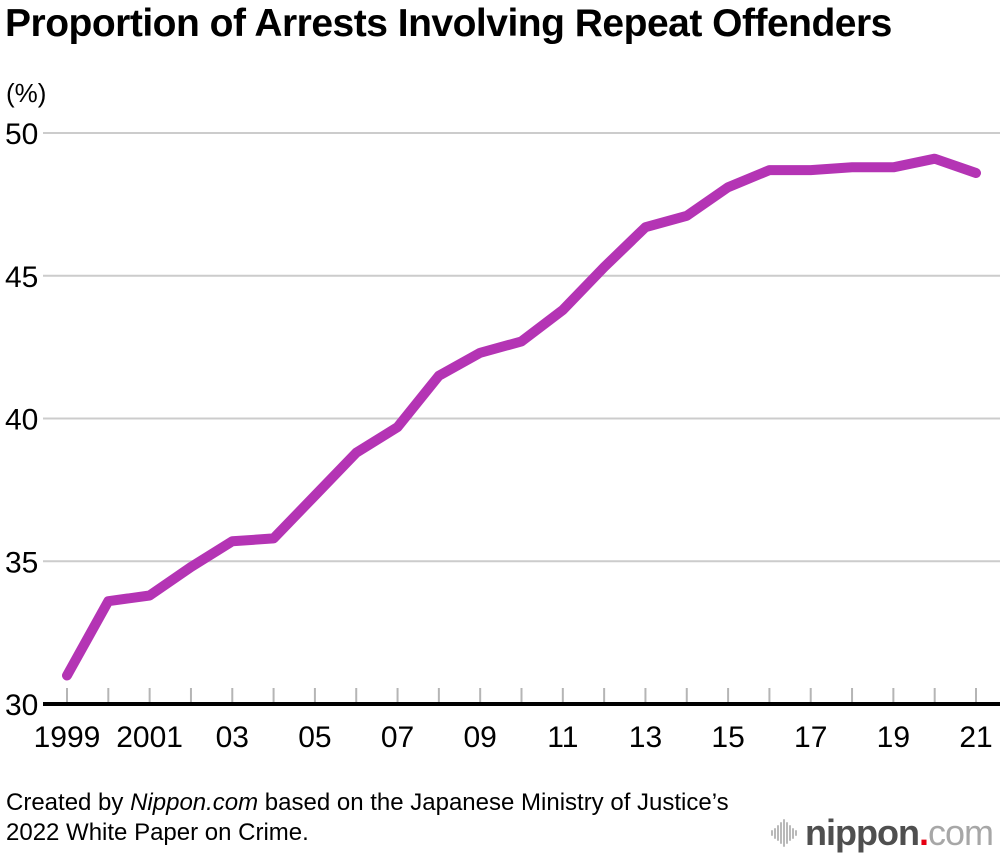 The width and height of the screenshot is (1000, 856). What do you see at coordinates (479, 737) in the screenshot?
I see `x-tick-label: 09` at bounding box center [479, 737].